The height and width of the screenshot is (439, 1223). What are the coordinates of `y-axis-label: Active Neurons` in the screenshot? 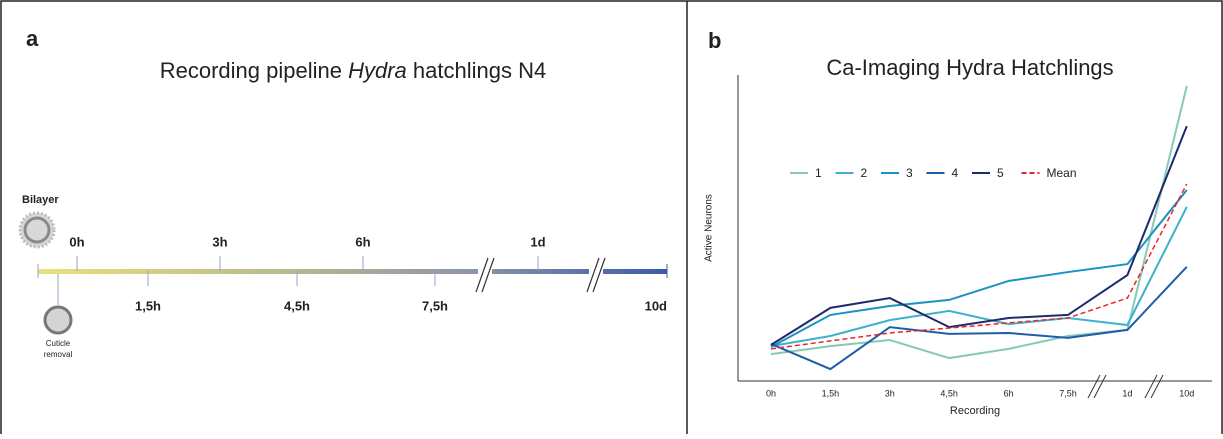 It's located at (709, 228).